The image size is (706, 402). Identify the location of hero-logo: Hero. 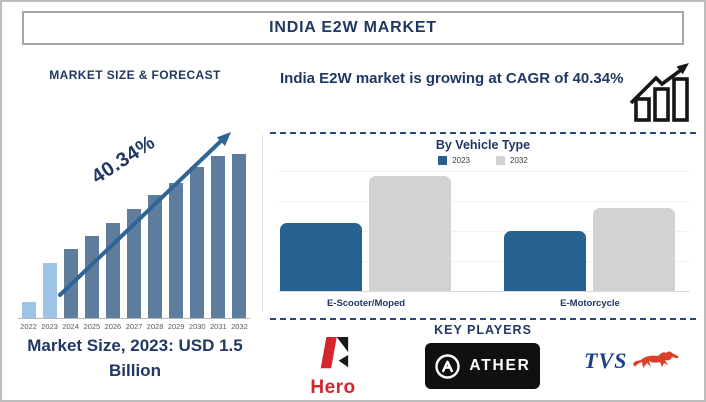
(333, 366).